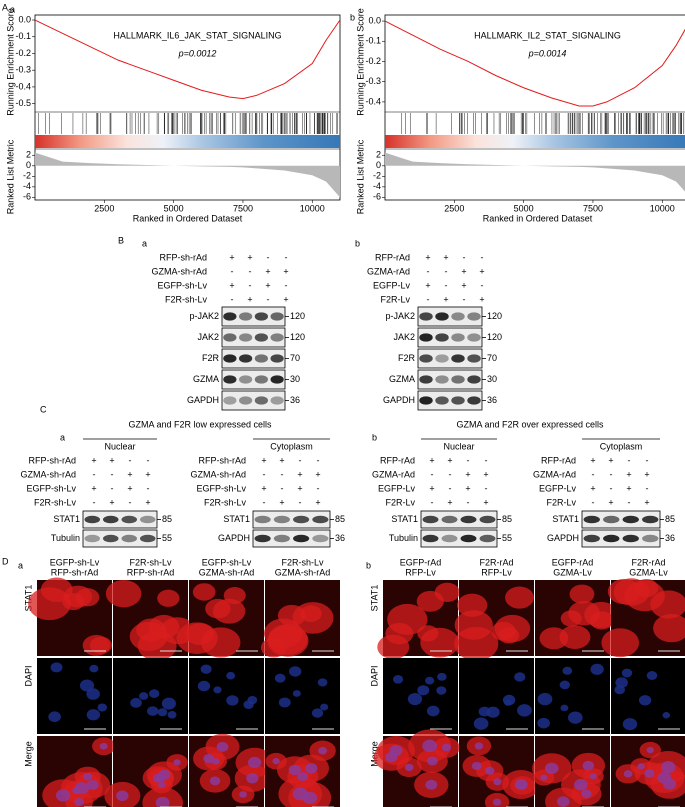  What do you see at coordinates (563, 538) in the screenshot?
I see `band-name: GAPDH` at bounding box center [563, 538].